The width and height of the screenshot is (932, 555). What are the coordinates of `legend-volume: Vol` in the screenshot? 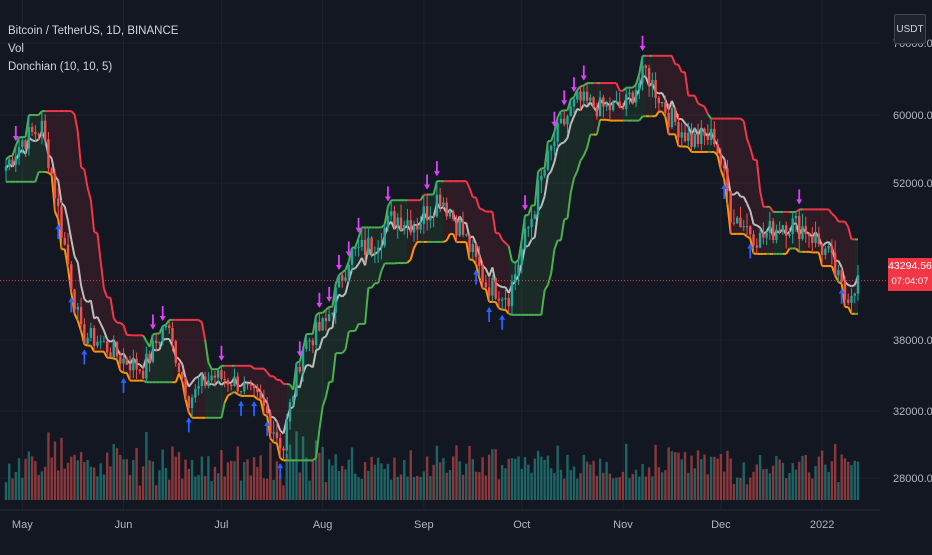 It's located at (93, 49).